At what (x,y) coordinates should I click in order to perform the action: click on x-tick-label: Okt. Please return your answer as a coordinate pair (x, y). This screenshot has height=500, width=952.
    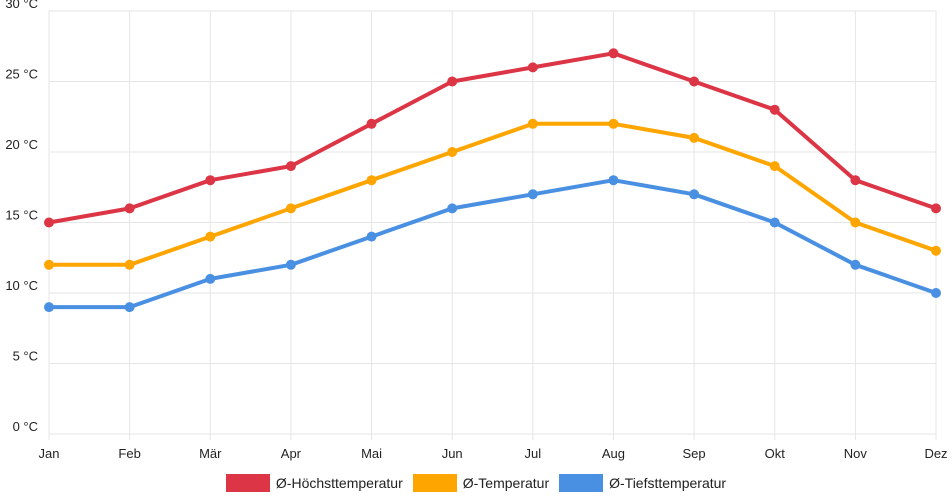
    Looking at the image, I should click on (775, 453).